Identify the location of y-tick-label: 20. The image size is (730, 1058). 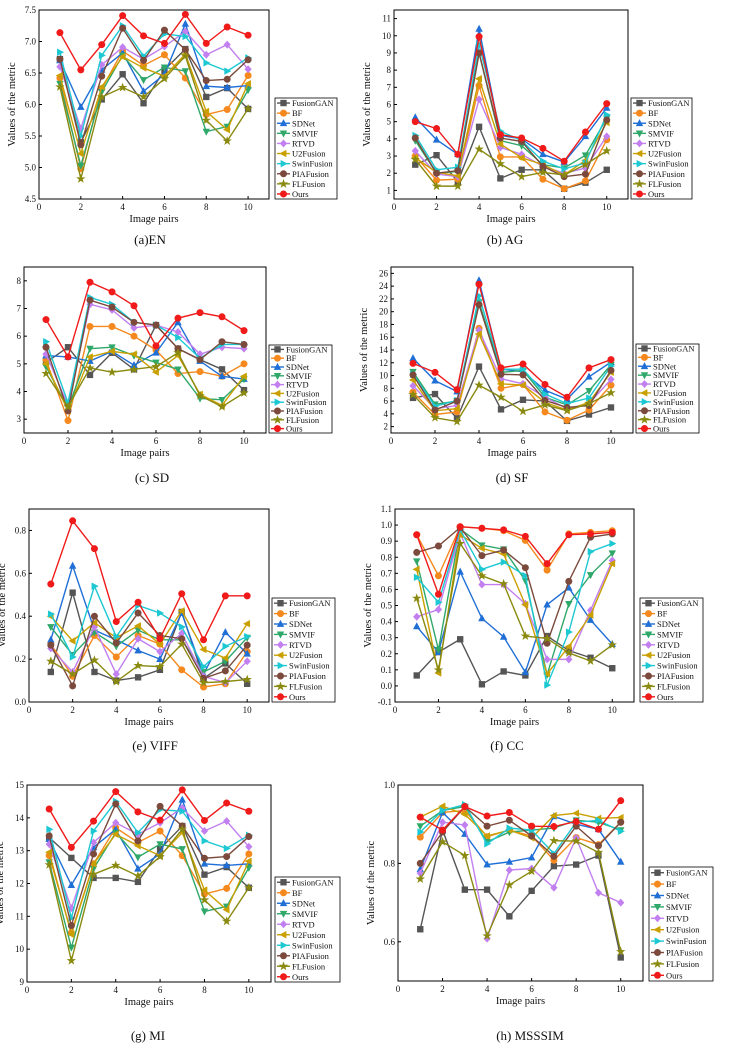
(384, 312).